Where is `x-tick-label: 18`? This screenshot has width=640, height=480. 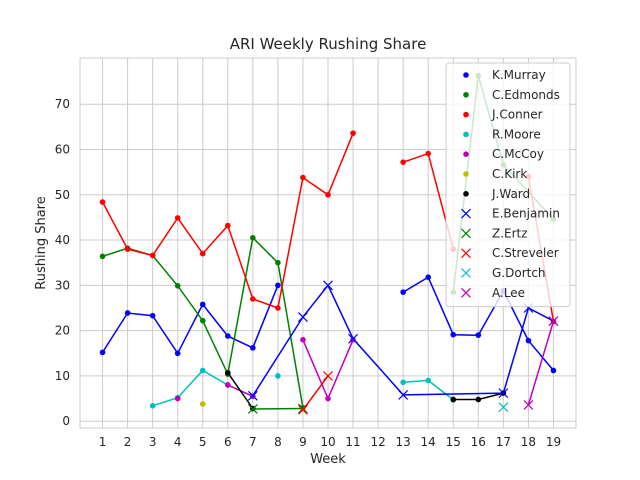
x-tick-label: 18 is located at coordinates (528, 442).